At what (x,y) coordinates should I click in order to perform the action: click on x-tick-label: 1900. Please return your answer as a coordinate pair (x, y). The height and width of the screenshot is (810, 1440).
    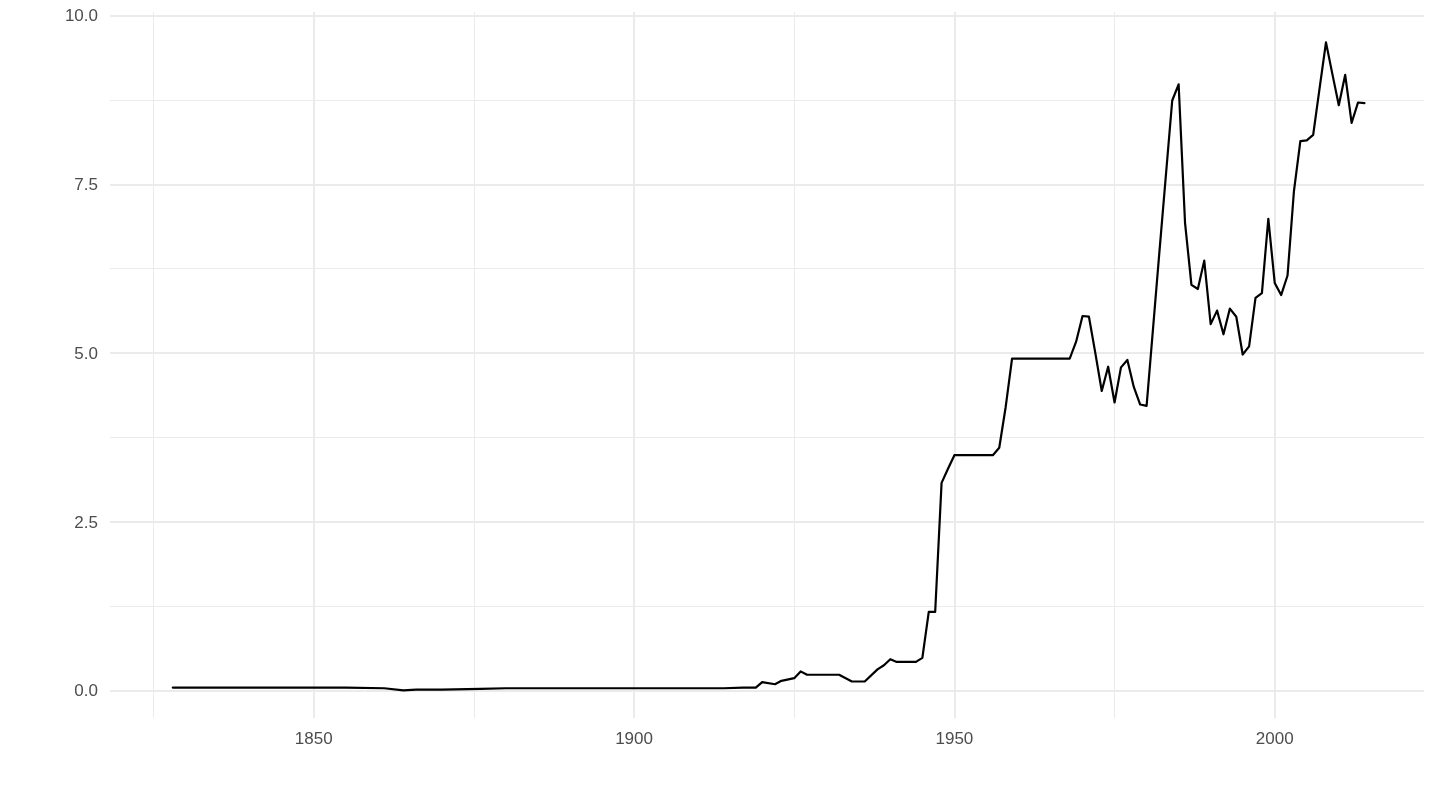
    Looking at the image, I should click on (634, 738).